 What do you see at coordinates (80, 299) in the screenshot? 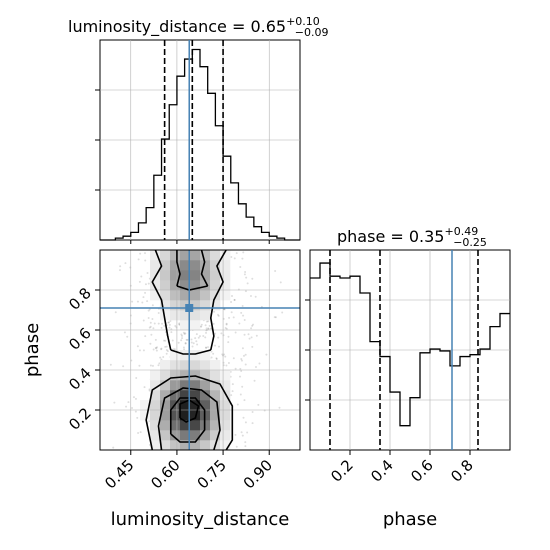
I see `phase-ytick-label: 0.8` at bounding box center [80, 299].